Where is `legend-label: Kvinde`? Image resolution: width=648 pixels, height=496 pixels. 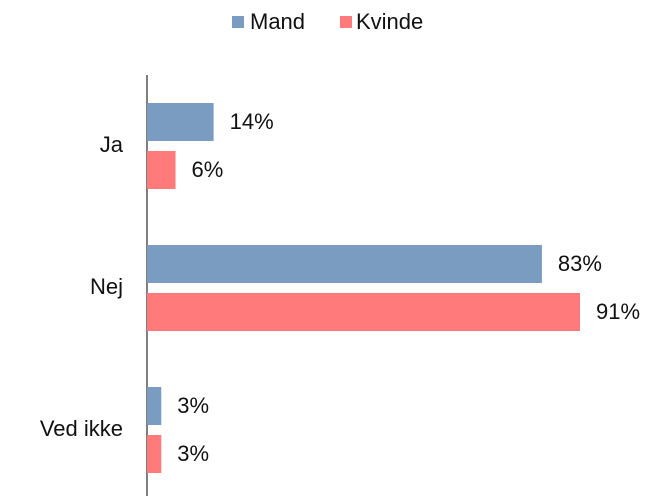 legend-label: Kvinde is located at coordinates (389, 21).